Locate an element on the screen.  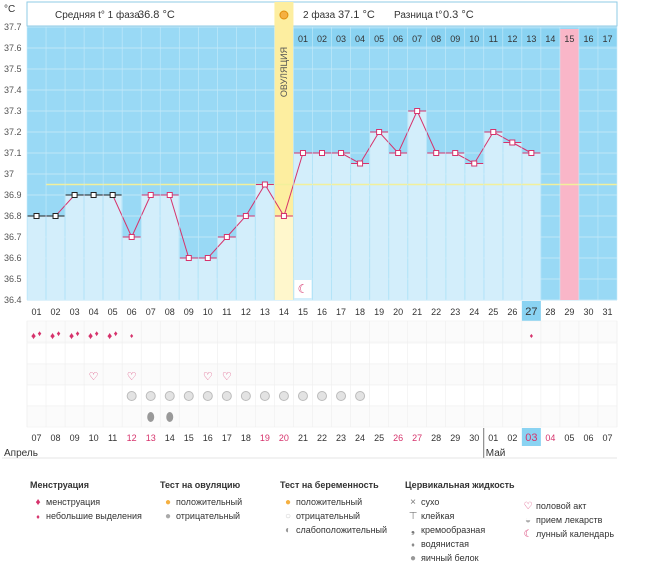
drop-icon: ♦ is located at coordinates (38, 517).